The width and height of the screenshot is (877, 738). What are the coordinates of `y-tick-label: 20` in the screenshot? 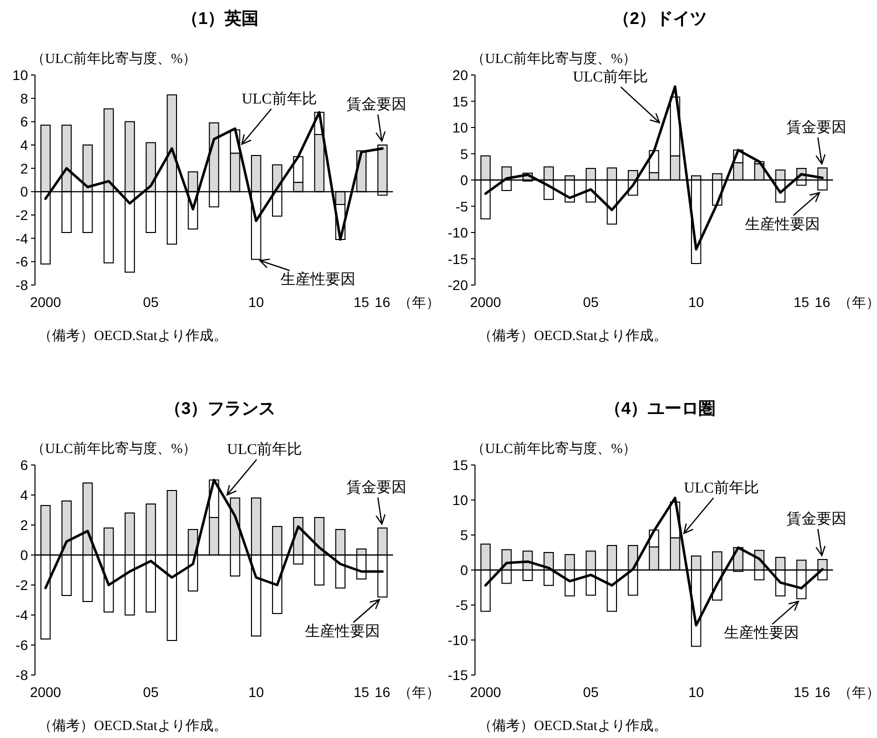 It's located at (460, 75).